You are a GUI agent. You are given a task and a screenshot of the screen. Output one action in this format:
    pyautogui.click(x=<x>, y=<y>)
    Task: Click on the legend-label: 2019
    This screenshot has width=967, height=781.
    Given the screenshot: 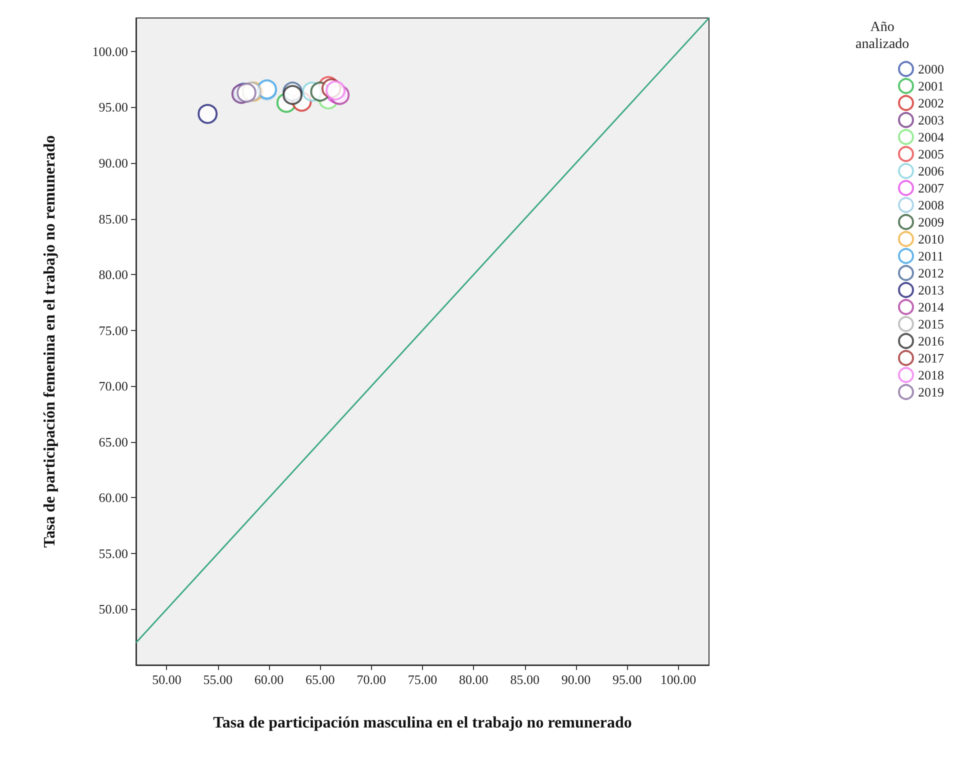 What is the action you would take?
    pyautogui.click(x=931, y=392)
    